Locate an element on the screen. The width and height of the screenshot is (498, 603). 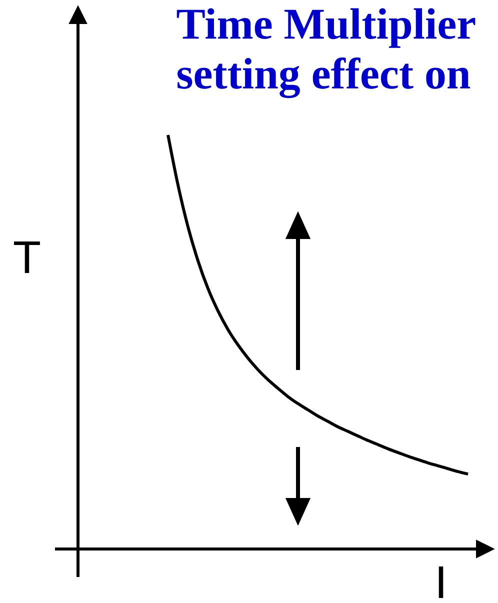
chart-title: Time Multiplier setting effect on is located at coordinates (326, 53).